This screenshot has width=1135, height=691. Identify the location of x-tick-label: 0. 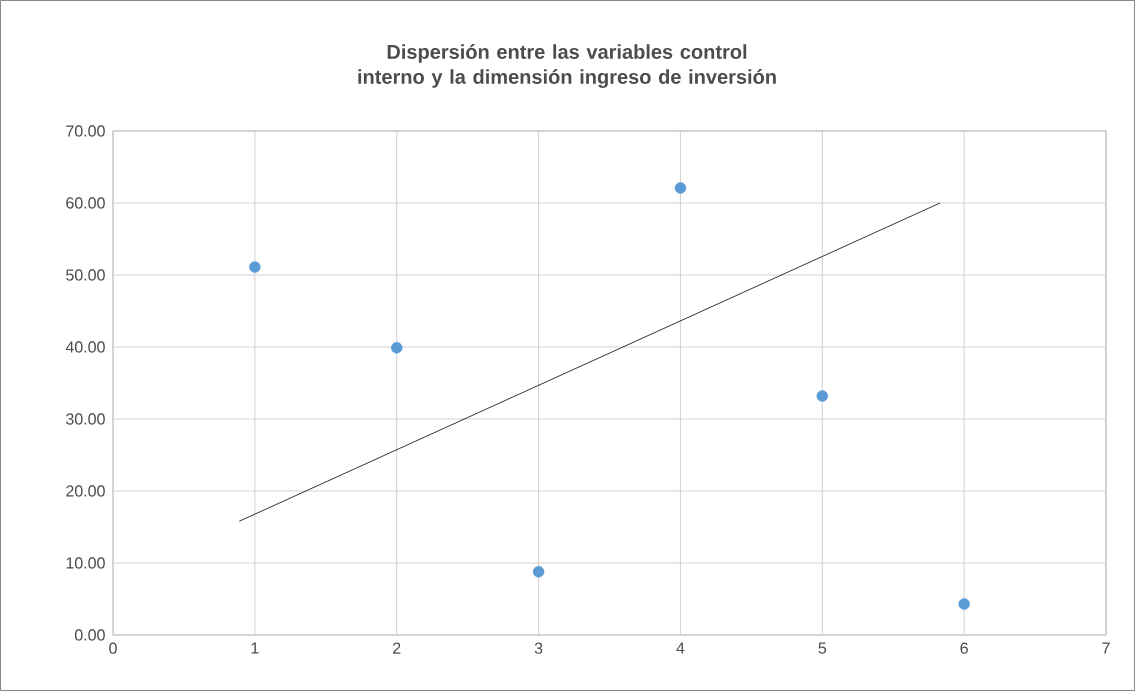
(113, 648).